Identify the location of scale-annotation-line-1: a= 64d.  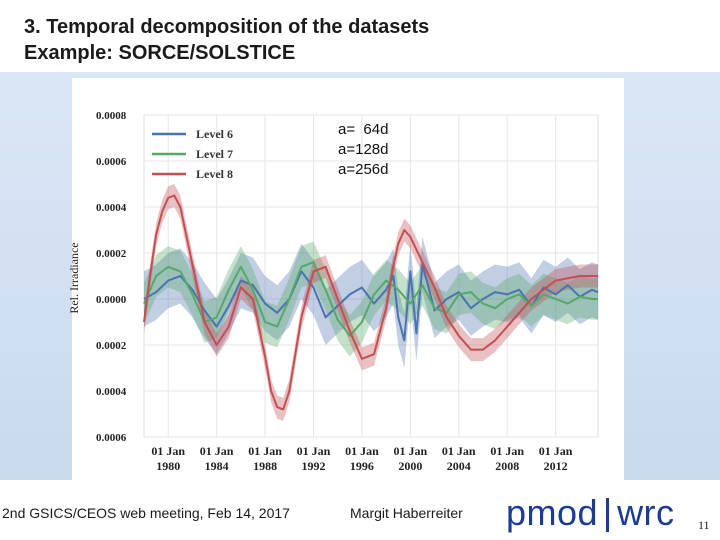
(363, 129).